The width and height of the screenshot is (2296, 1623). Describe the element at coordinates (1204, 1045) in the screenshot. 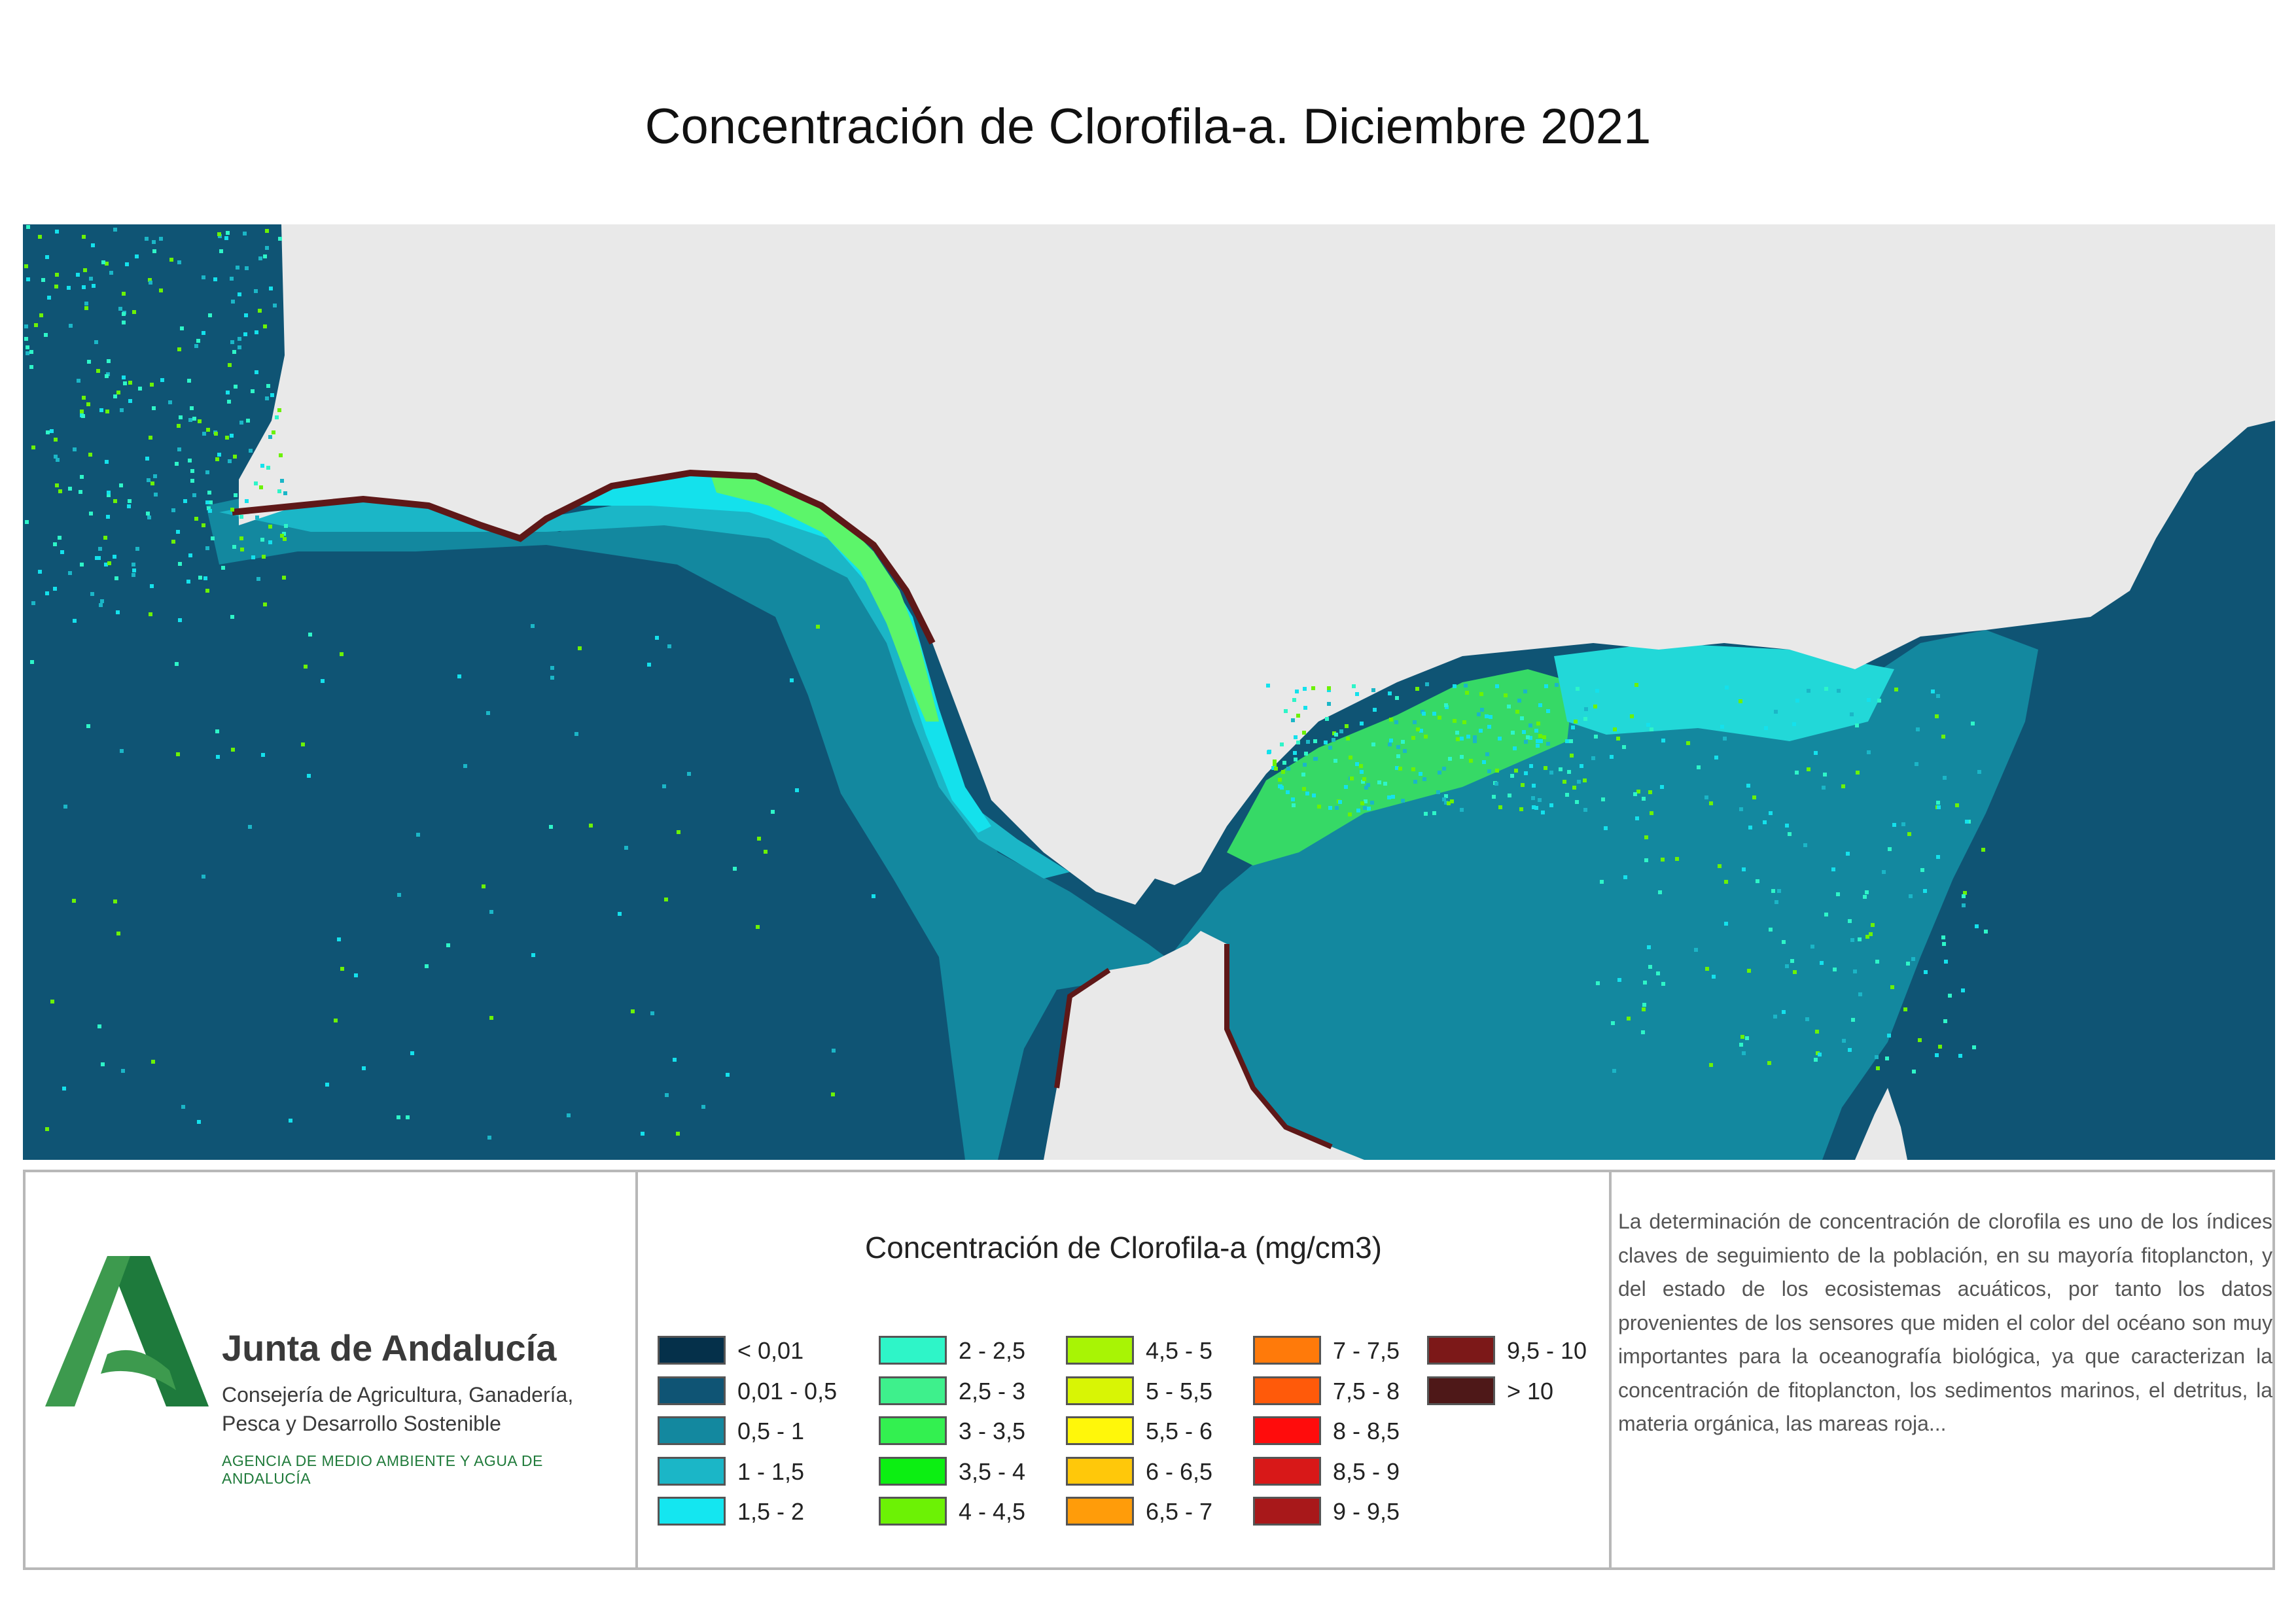

I see `land-africa` at that location.